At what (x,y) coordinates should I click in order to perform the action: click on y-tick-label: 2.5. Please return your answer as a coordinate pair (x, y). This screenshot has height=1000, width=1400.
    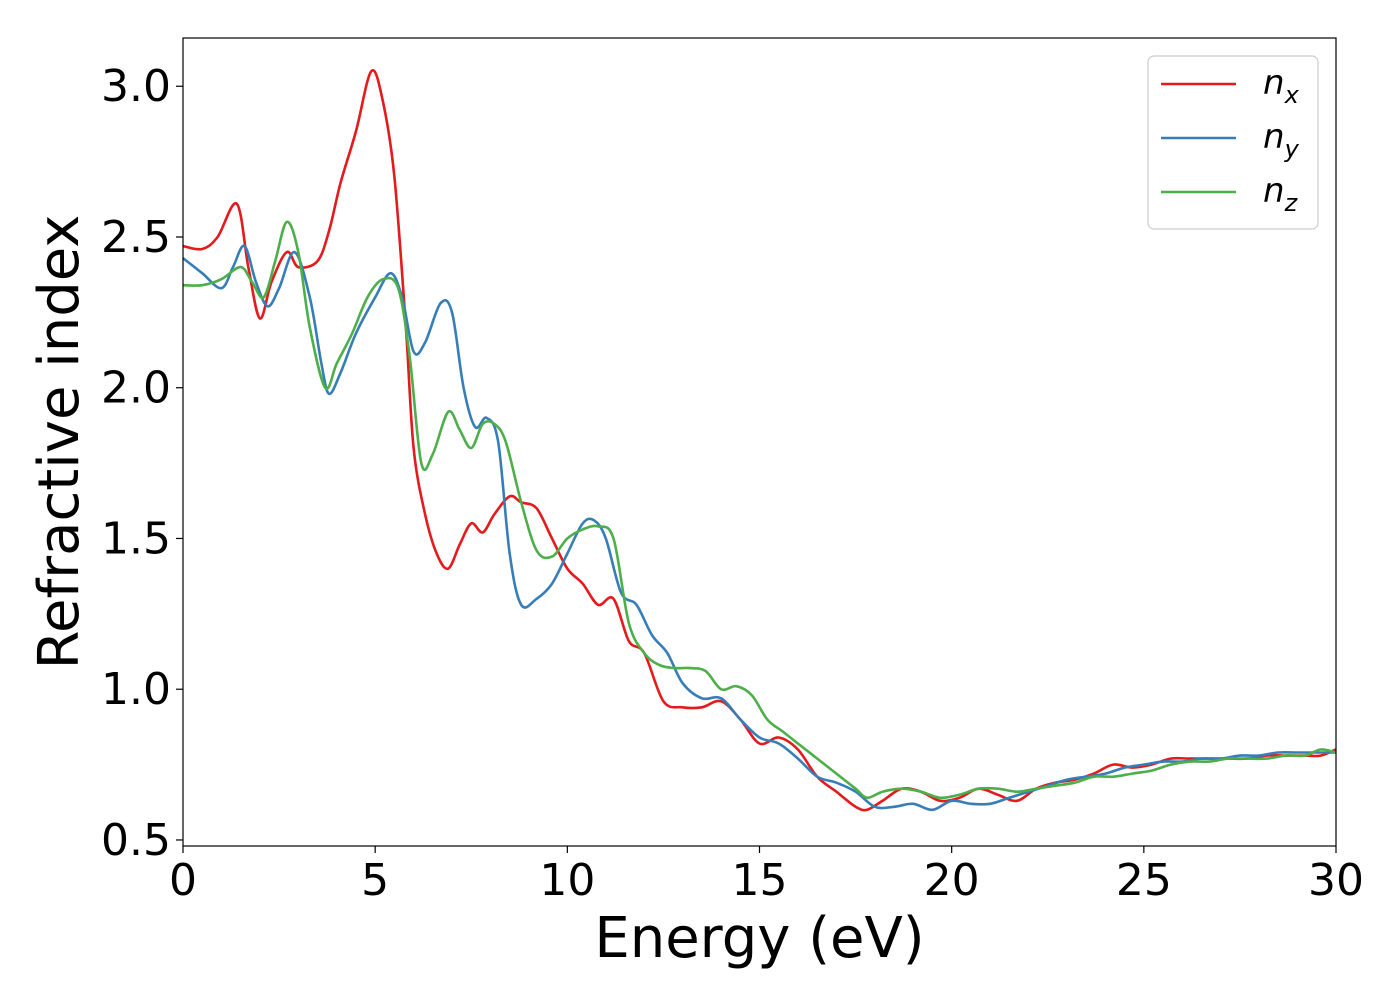
    Looking at the image, I should click on (136, 237).